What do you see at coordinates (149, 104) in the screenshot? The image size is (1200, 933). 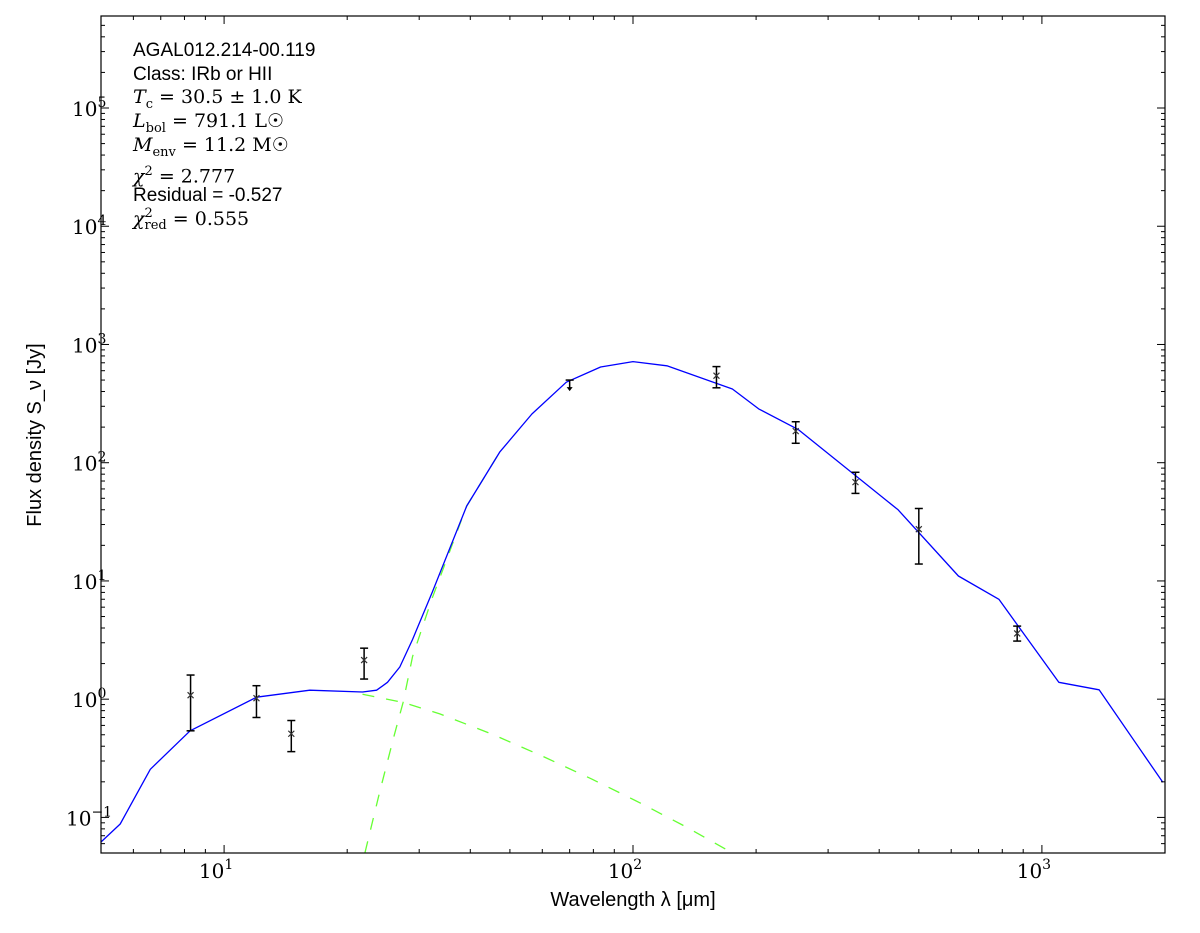 I see `tc-sub: c` at bounding box center [149, 104].